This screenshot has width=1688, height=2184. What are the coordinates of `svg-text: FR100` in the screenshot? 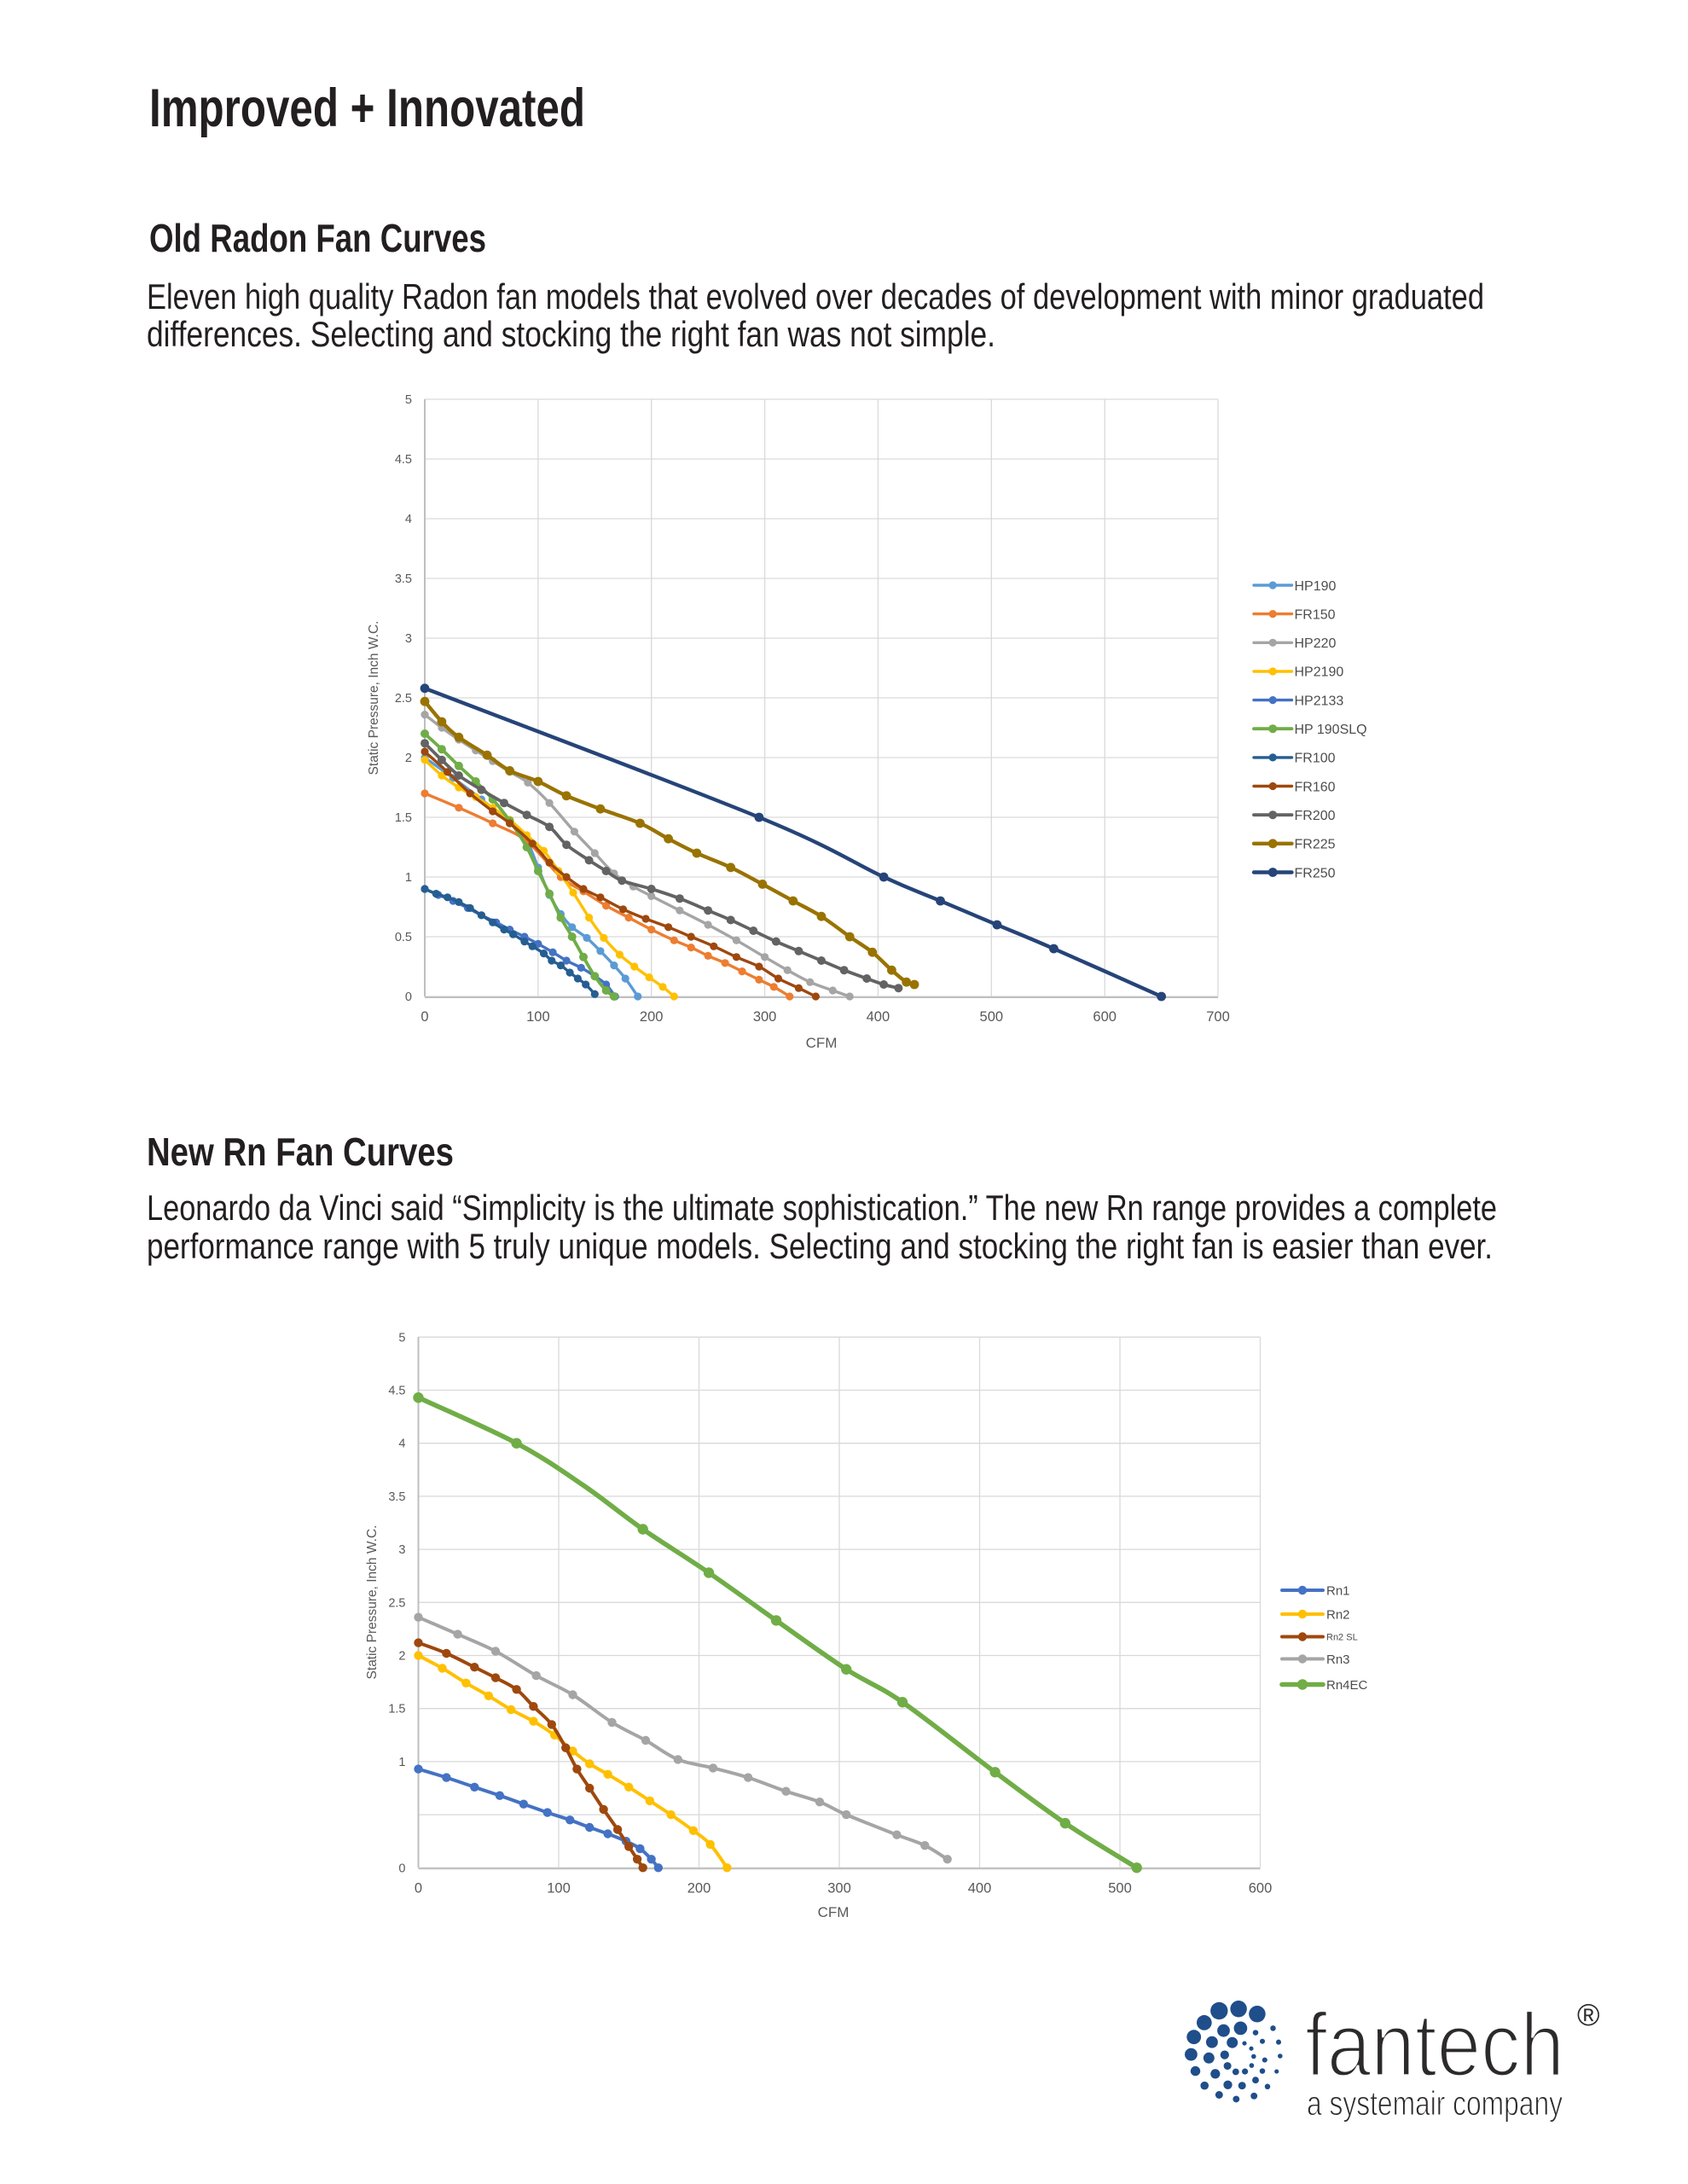 It's located at (1315, 759).